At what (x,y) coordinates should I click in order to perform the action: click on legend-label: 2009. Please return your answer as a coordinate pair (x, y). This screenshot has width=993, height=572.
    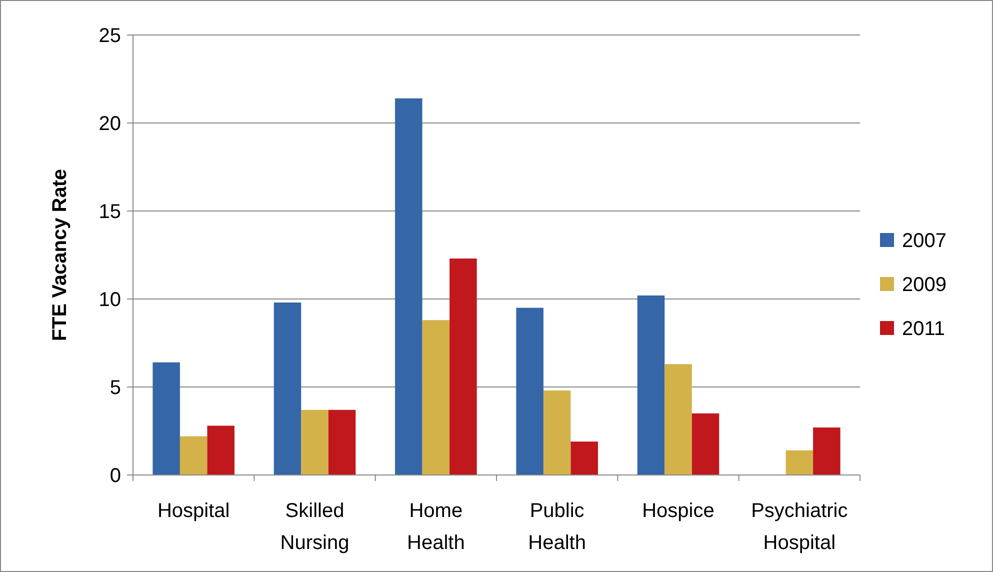
    Looking at the image, I should click on (924, 285).